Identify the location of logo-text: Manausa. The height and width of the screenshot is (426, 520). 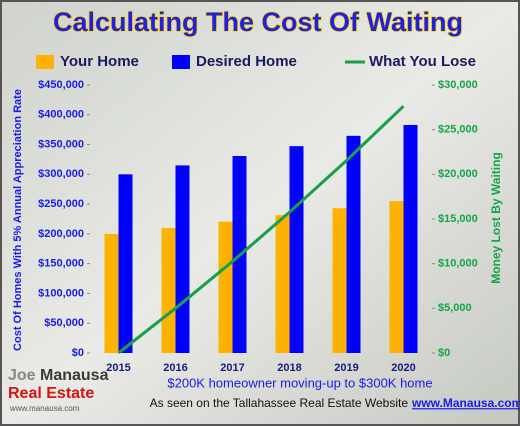
(74, 375).